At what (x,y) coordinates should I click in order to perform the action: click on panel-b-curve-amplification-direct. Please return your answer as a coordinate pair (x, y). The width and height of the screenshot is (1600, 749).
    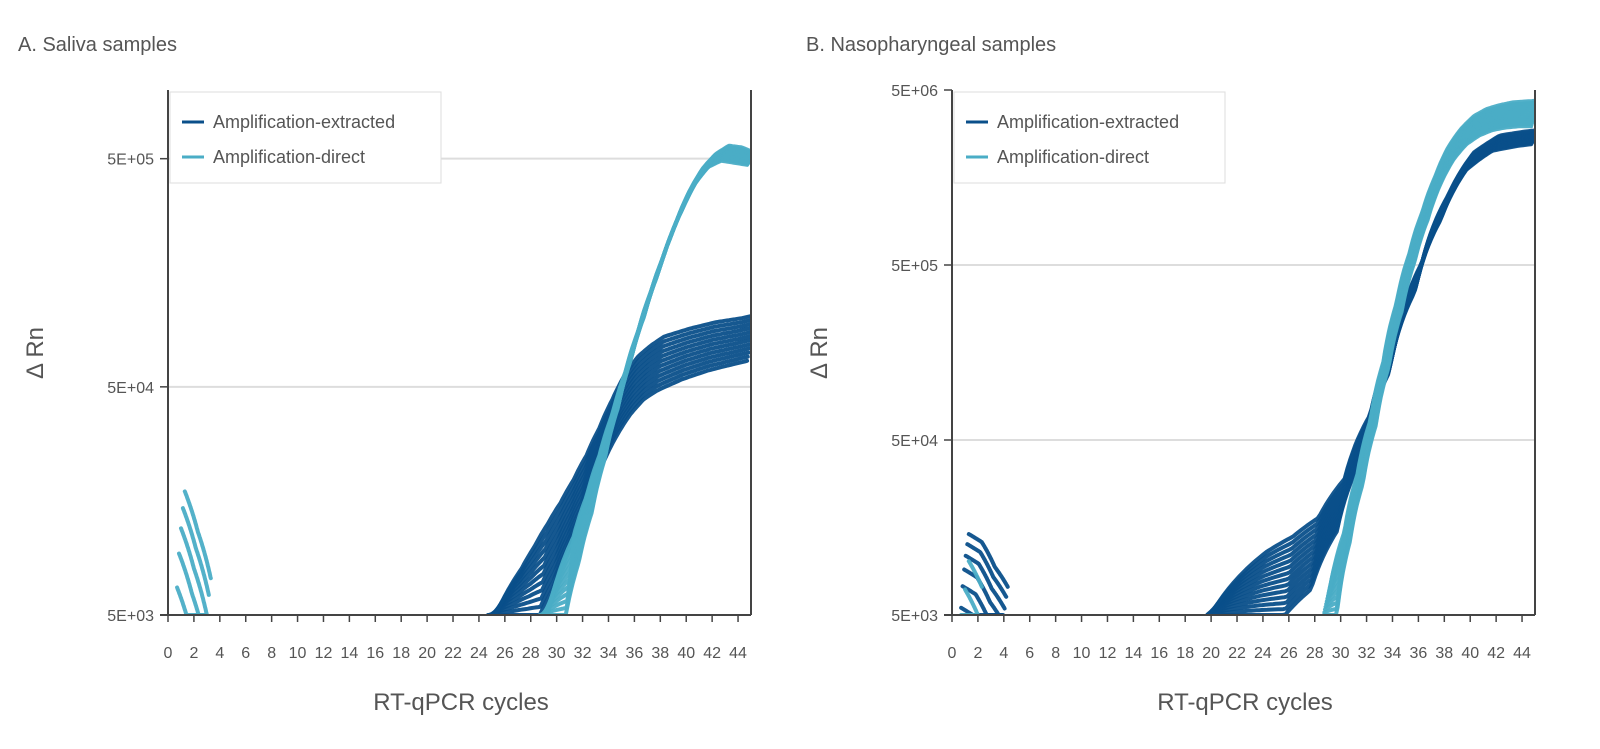
    Looking at the image, I should click on (1432, 340).